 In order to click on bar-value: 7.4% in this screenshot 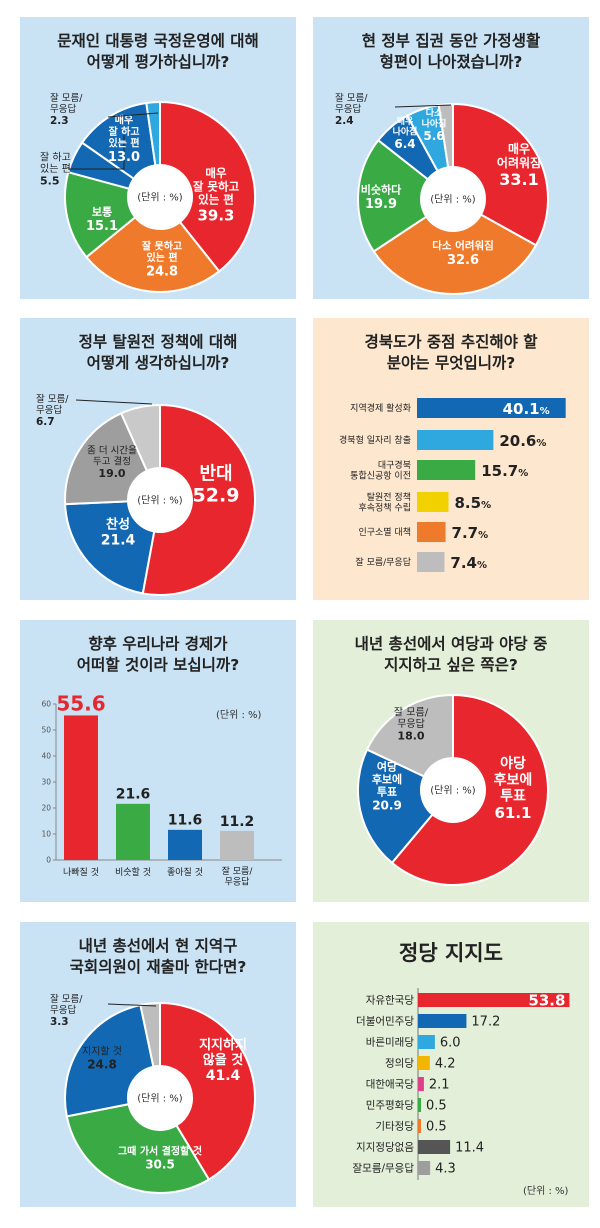, I will do `click(468, 563)`.